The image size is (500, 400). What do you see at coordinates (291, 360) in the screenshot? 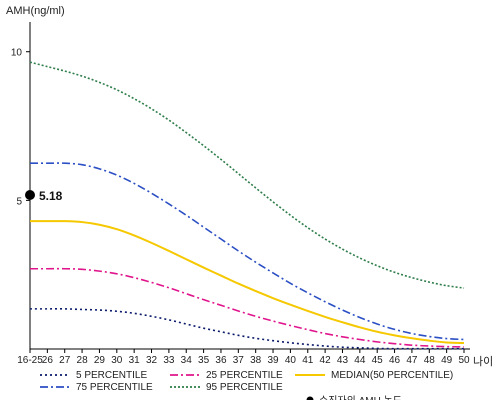
I see `x-tick-label: 40` at bounding box center [291, 360].